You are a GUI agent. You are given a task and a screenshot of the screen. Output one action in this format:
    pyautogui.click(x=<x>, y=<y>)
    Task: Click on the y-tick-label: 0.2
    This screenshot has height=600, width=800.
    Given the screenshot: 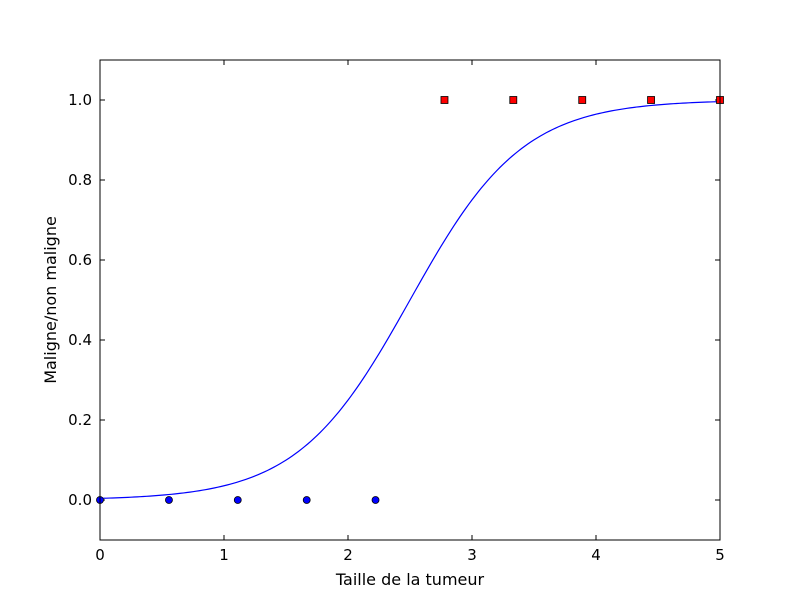 What is the action you would take?
    pyautogui.click(x=80, y=420)
    